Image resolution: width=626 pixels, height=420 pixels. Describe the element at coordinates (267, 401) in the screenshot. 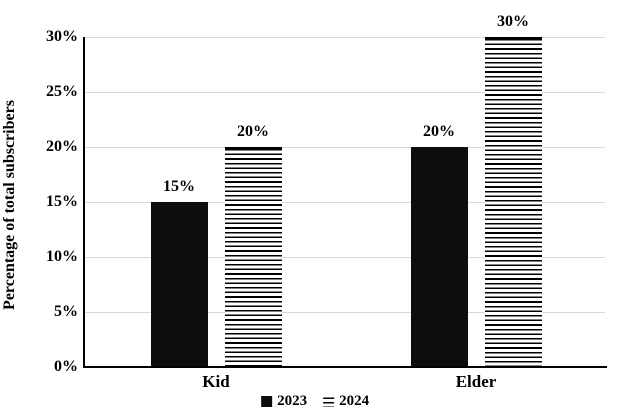

I see `legend-swatch-solid` at that location.